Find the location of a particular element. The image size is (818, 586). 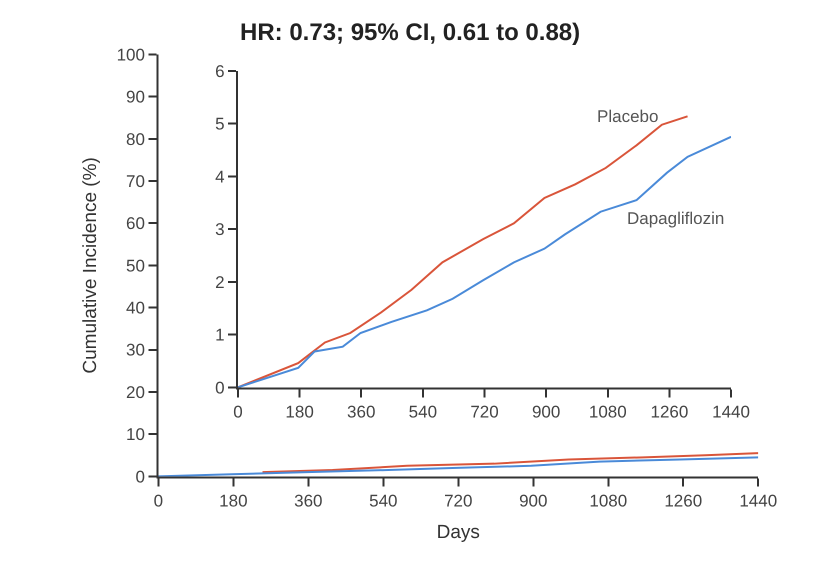

y-tick-label: 4 is located at coordinates (220, 176).